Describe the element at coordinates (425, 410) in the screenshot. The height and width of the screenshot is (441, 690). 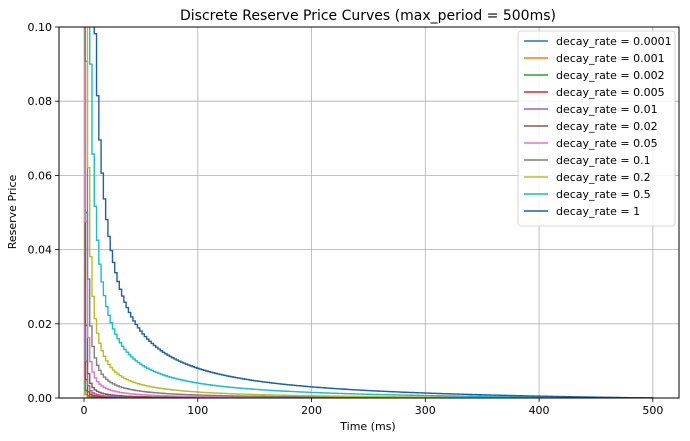
I see `x-tick-label: 300` at that location.